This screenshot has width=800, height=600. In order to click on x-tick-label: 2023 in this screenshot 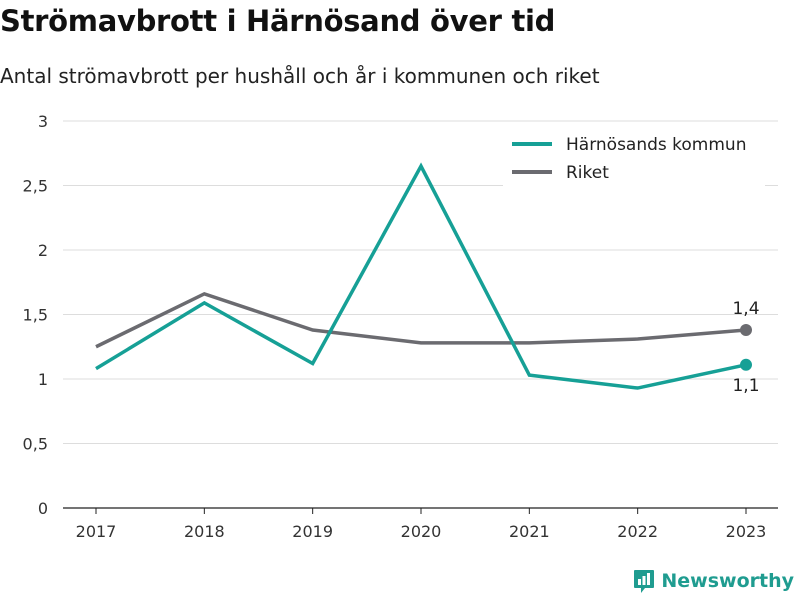, I will do `click(746, 531)`.